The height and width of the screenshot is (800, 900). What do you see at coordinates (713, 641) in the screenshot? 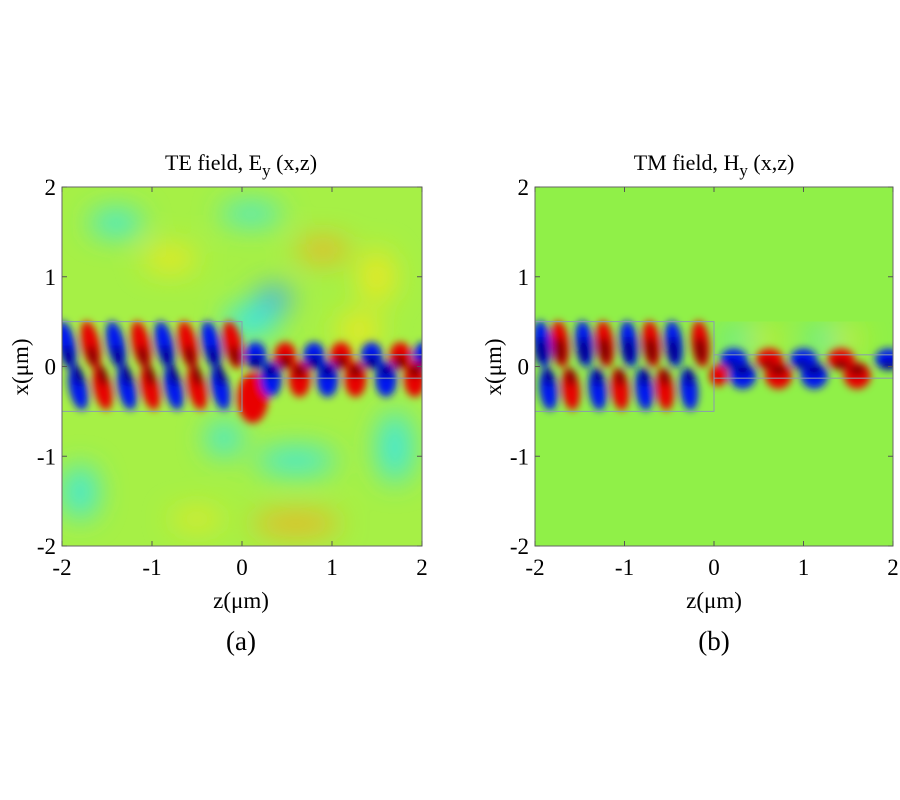
I see `panel-b-label: (b)` at bounding box center [713, 641].